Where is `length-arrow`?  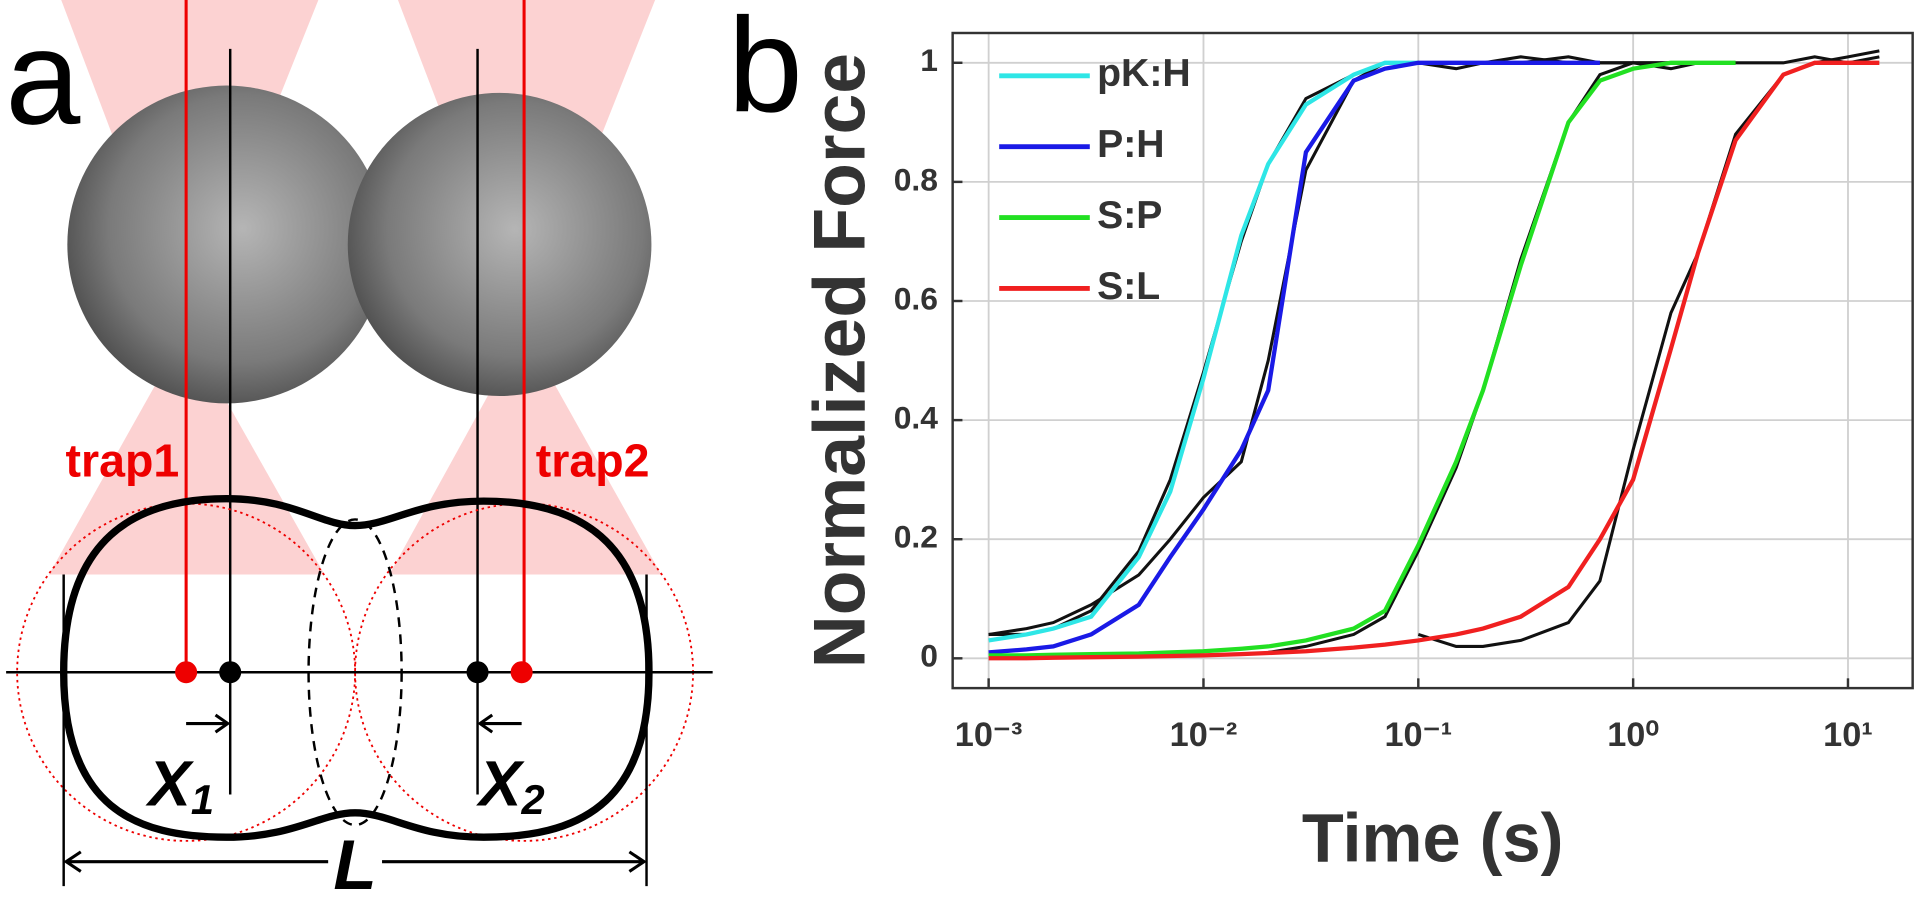
length-arrow is located at coordinates (355, 861).